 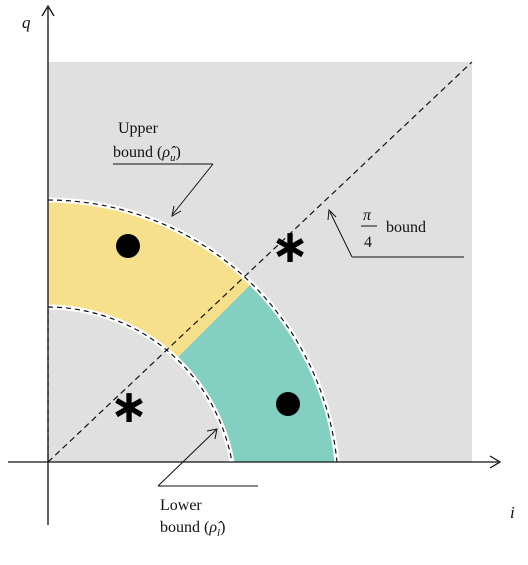 What do you see at coordinates (129, 406) in the screenshot?
I see `star-marker-inner: ∗` at bounding box center [129, 406].